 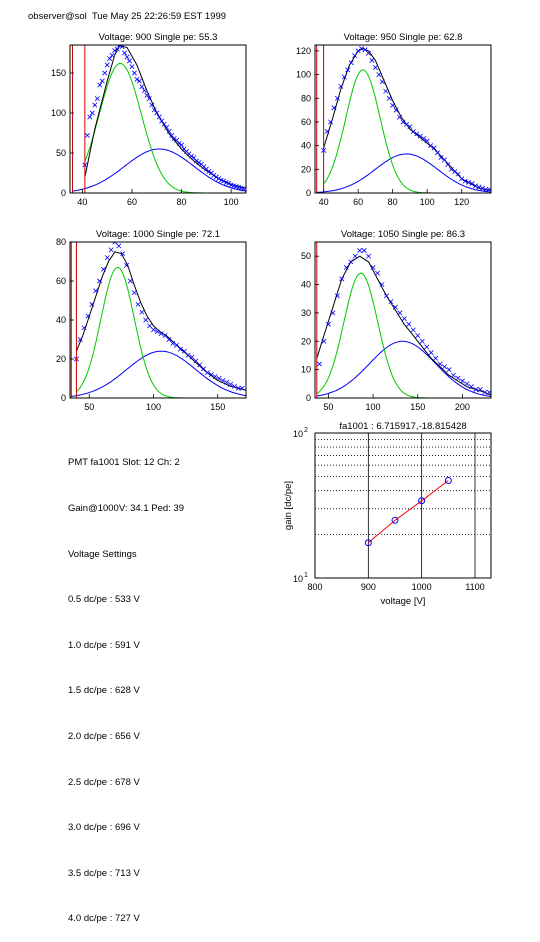 I want to click on y-tick-exponent: 1, so click(x=306, y=575).